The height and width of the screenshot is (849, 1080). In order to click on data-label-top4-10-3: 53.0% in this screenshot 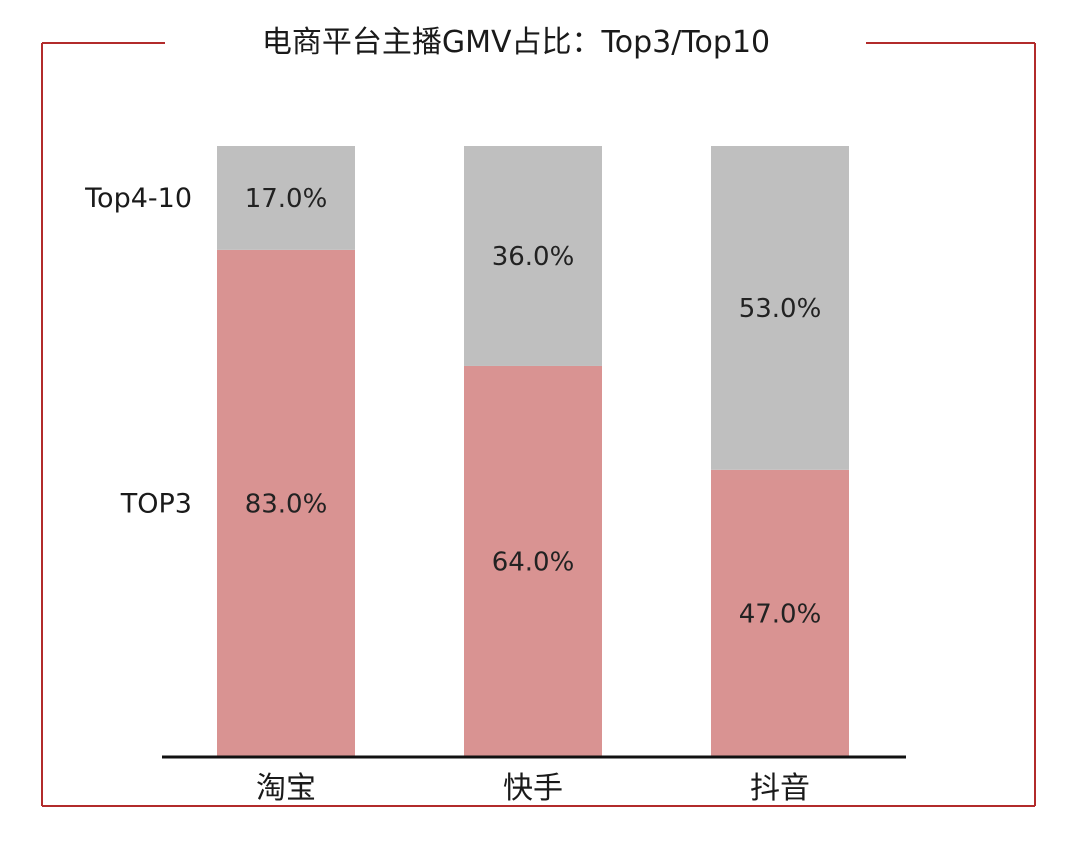, I will do `click(780, 309)`.